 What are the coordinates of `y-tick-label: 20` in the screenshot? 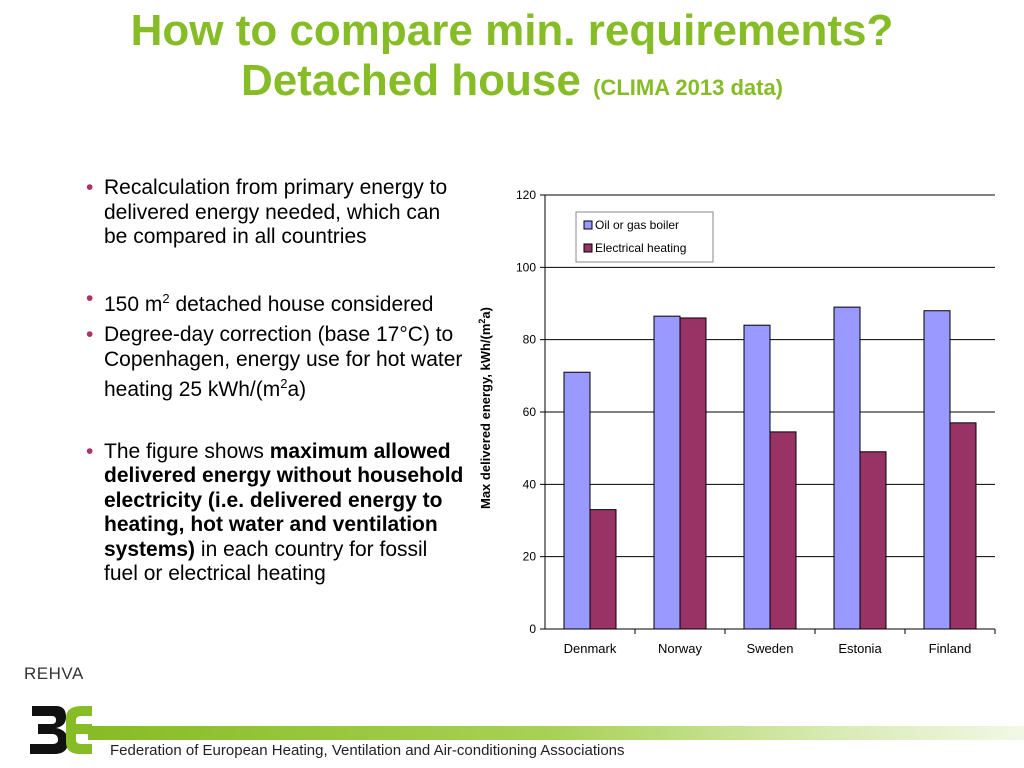 It's located at (530, 557).